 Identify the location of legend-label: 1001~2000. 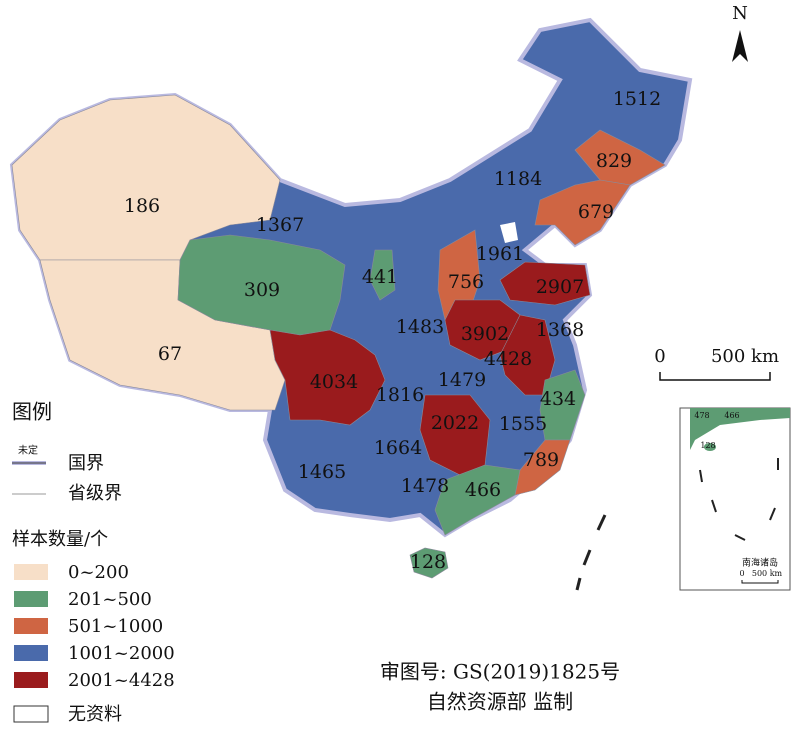
(121, 653).